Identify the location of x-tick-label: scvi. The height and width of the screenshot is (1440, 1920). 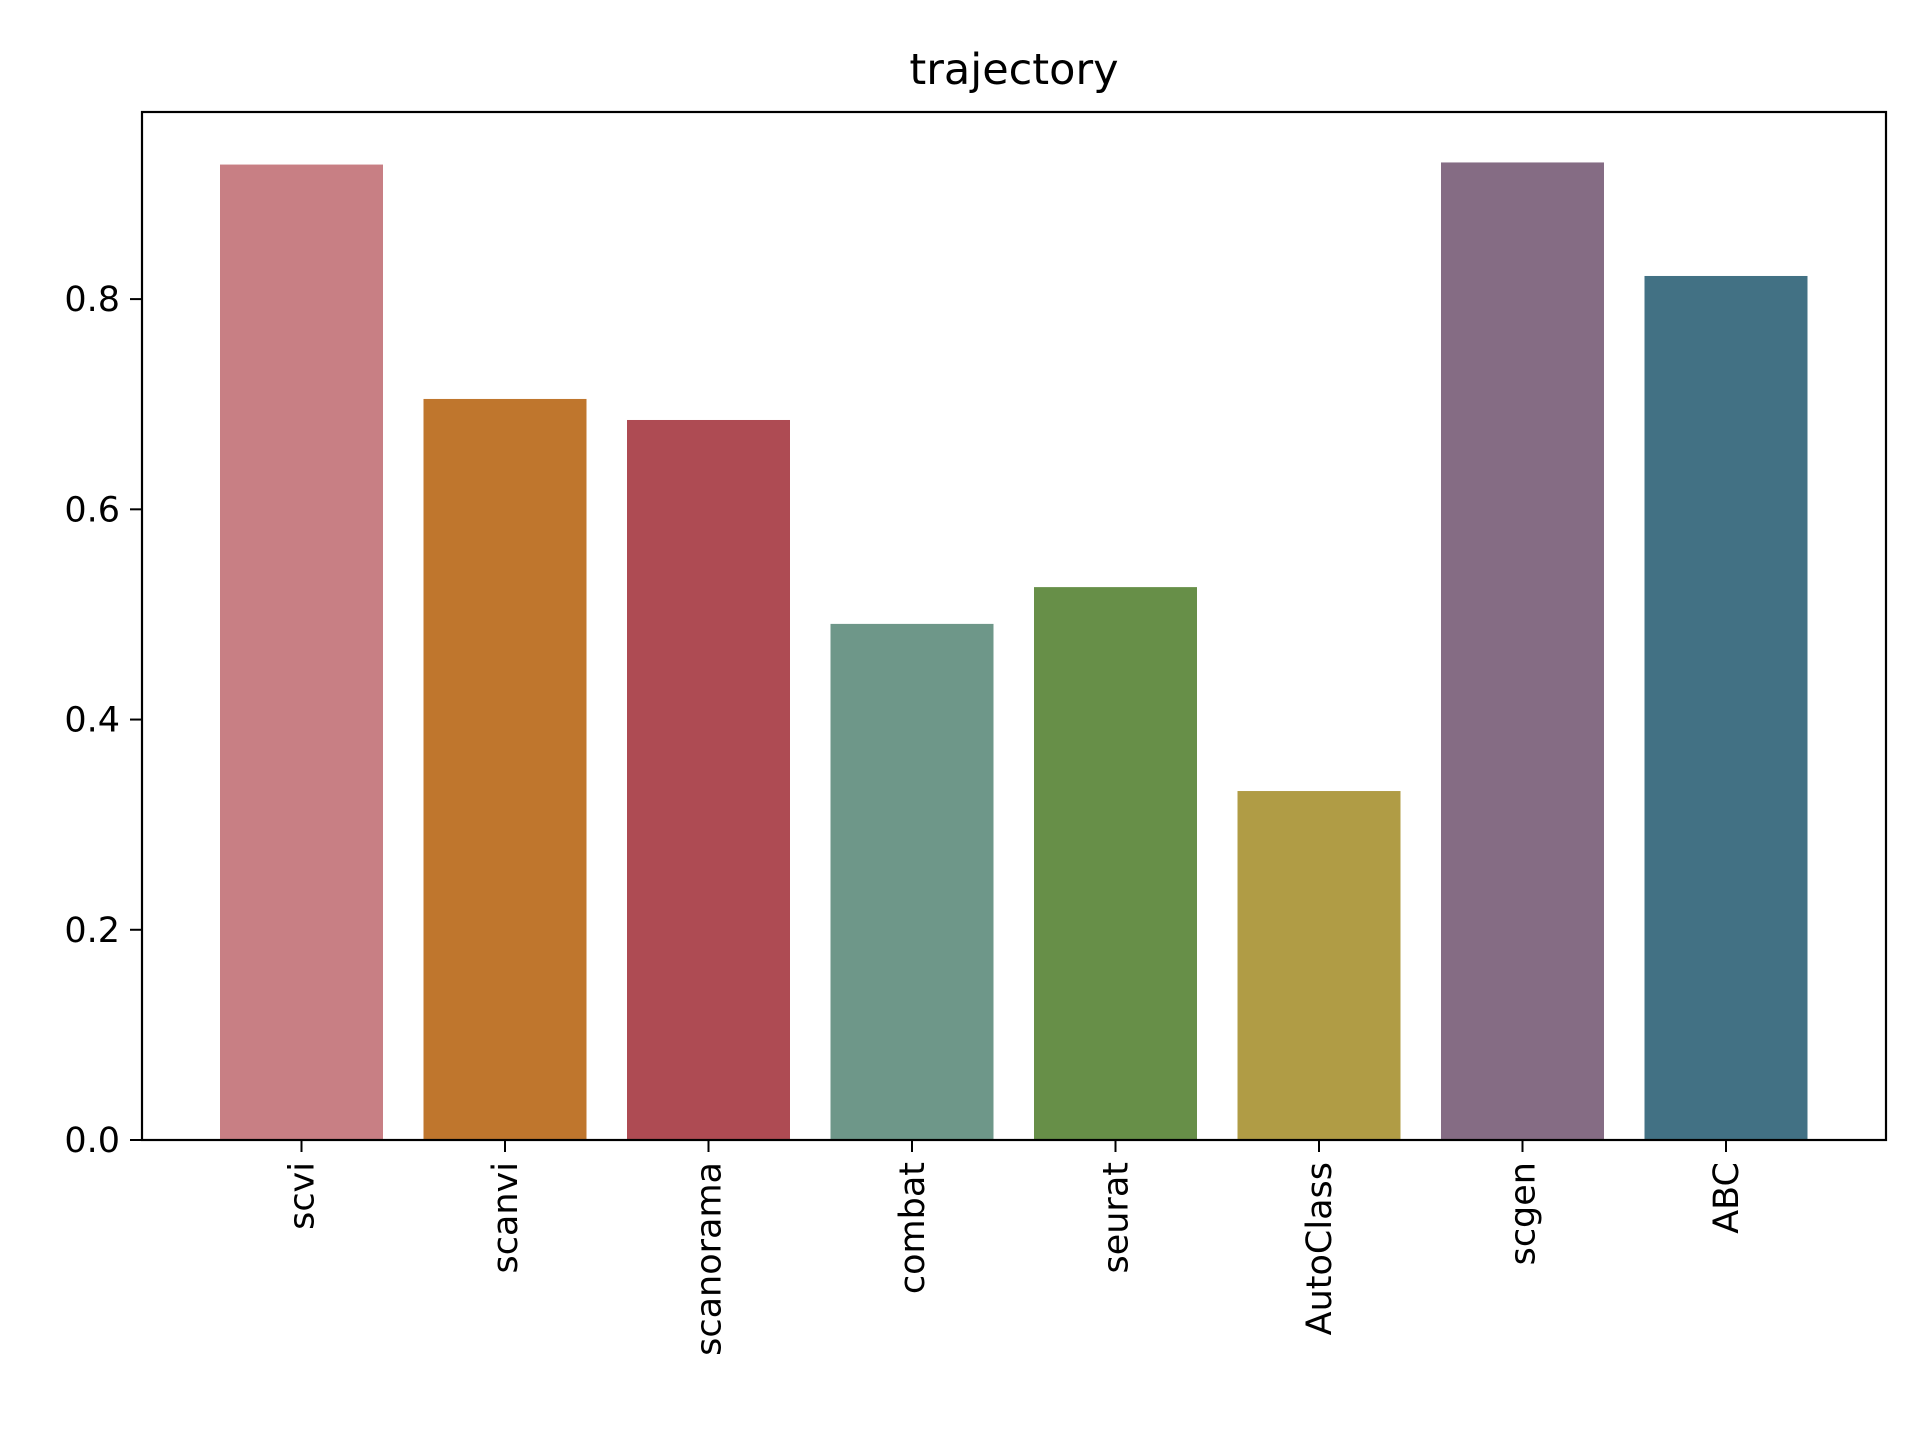
(303, 1196).